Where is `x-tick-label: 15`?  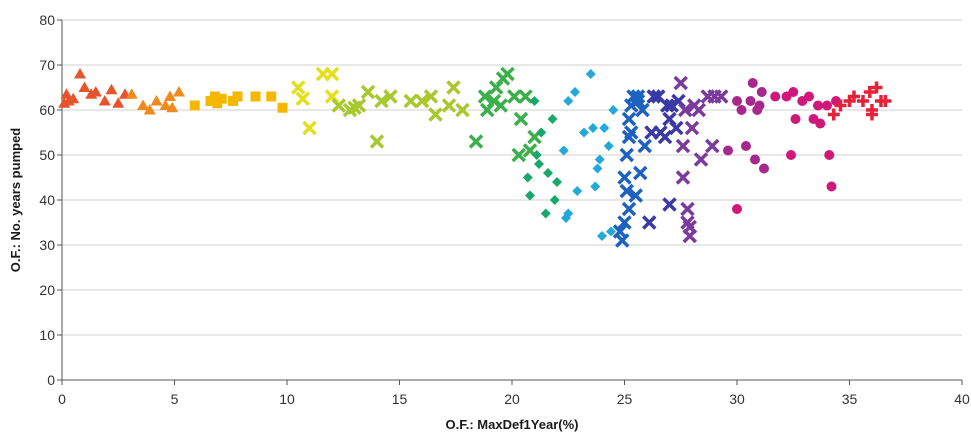 x-tick-label: 15 is located at coordinates (400, 399).